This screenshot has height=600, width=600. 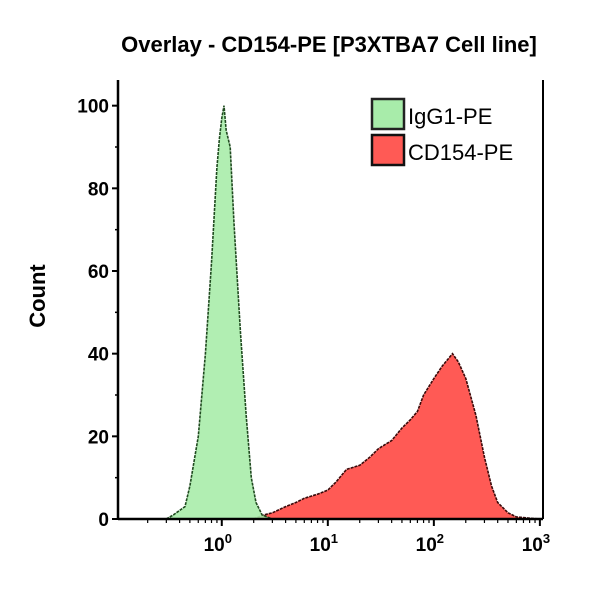 I want to click on y-tick-label: 20, so click(x=98, y=437).